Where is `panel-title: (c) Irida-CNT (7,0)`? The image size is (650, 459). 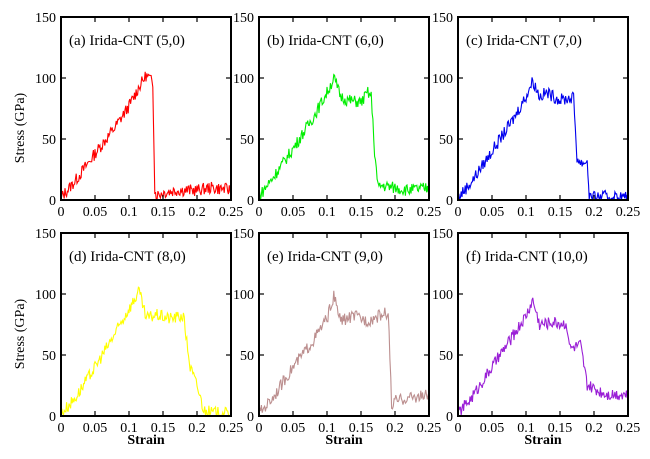 panel-title: (c) Irida-CNT (7,0) is located at coordinates (524, 41).